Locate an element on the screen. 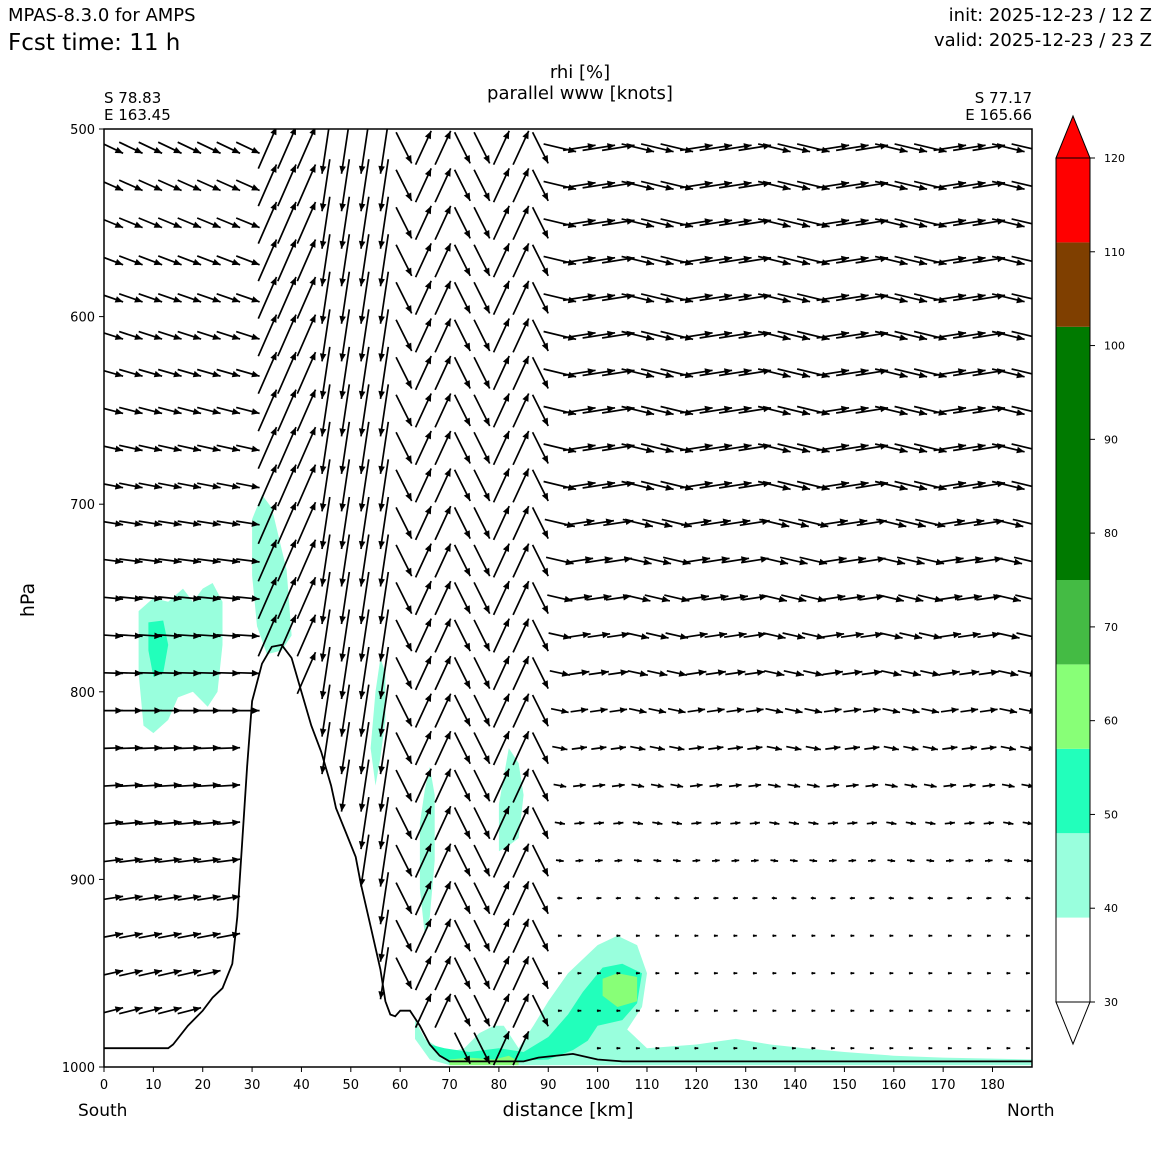 The height and width of the screenshot is (1160, 1160). y-tick-label: 600 is located at coordinates (82, 318).